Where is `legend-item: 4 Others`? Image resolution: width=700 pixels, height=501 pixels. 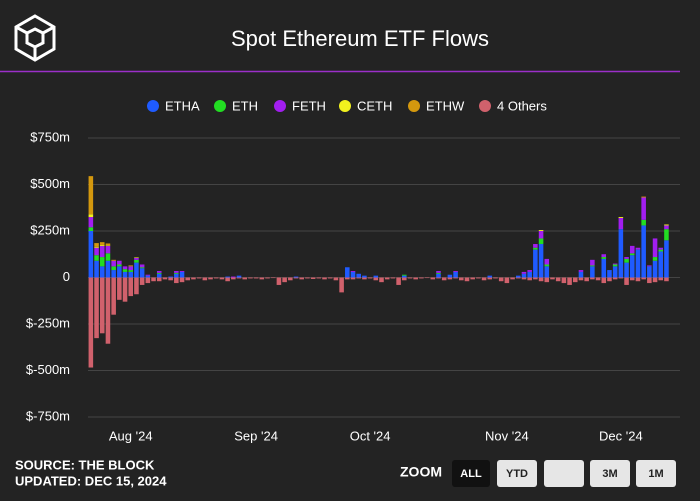 legend-item: 4 Others is located at coordinates (513, 105).